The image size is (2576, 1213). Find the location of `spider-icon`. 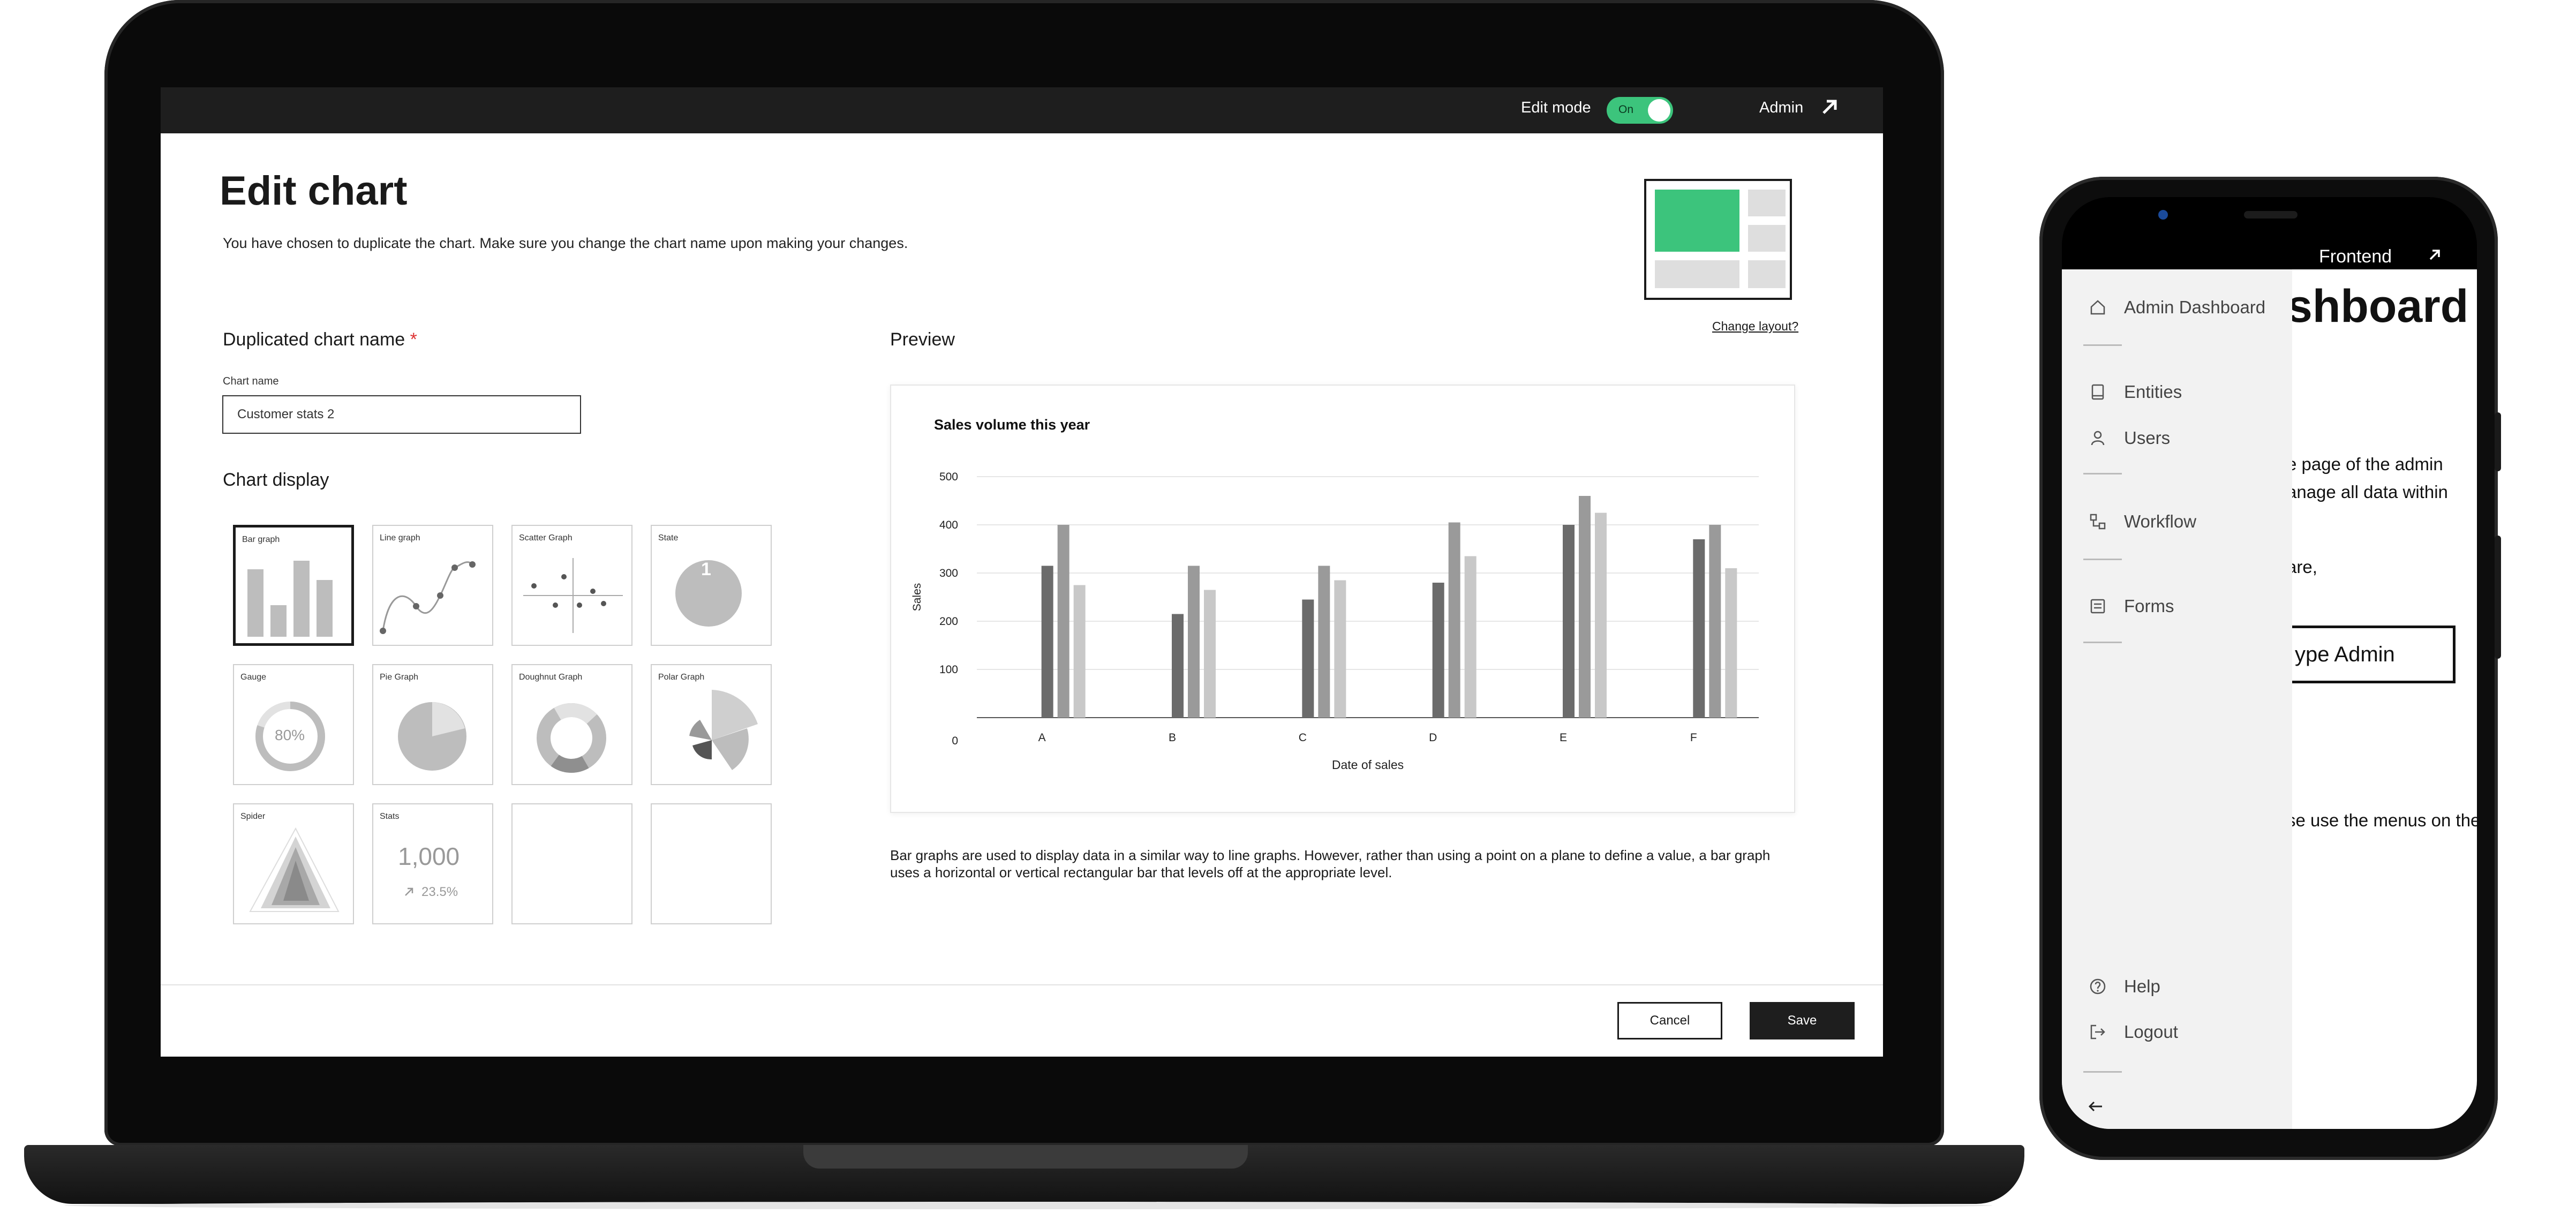

spider-icon is located at coordinates (294, 869).